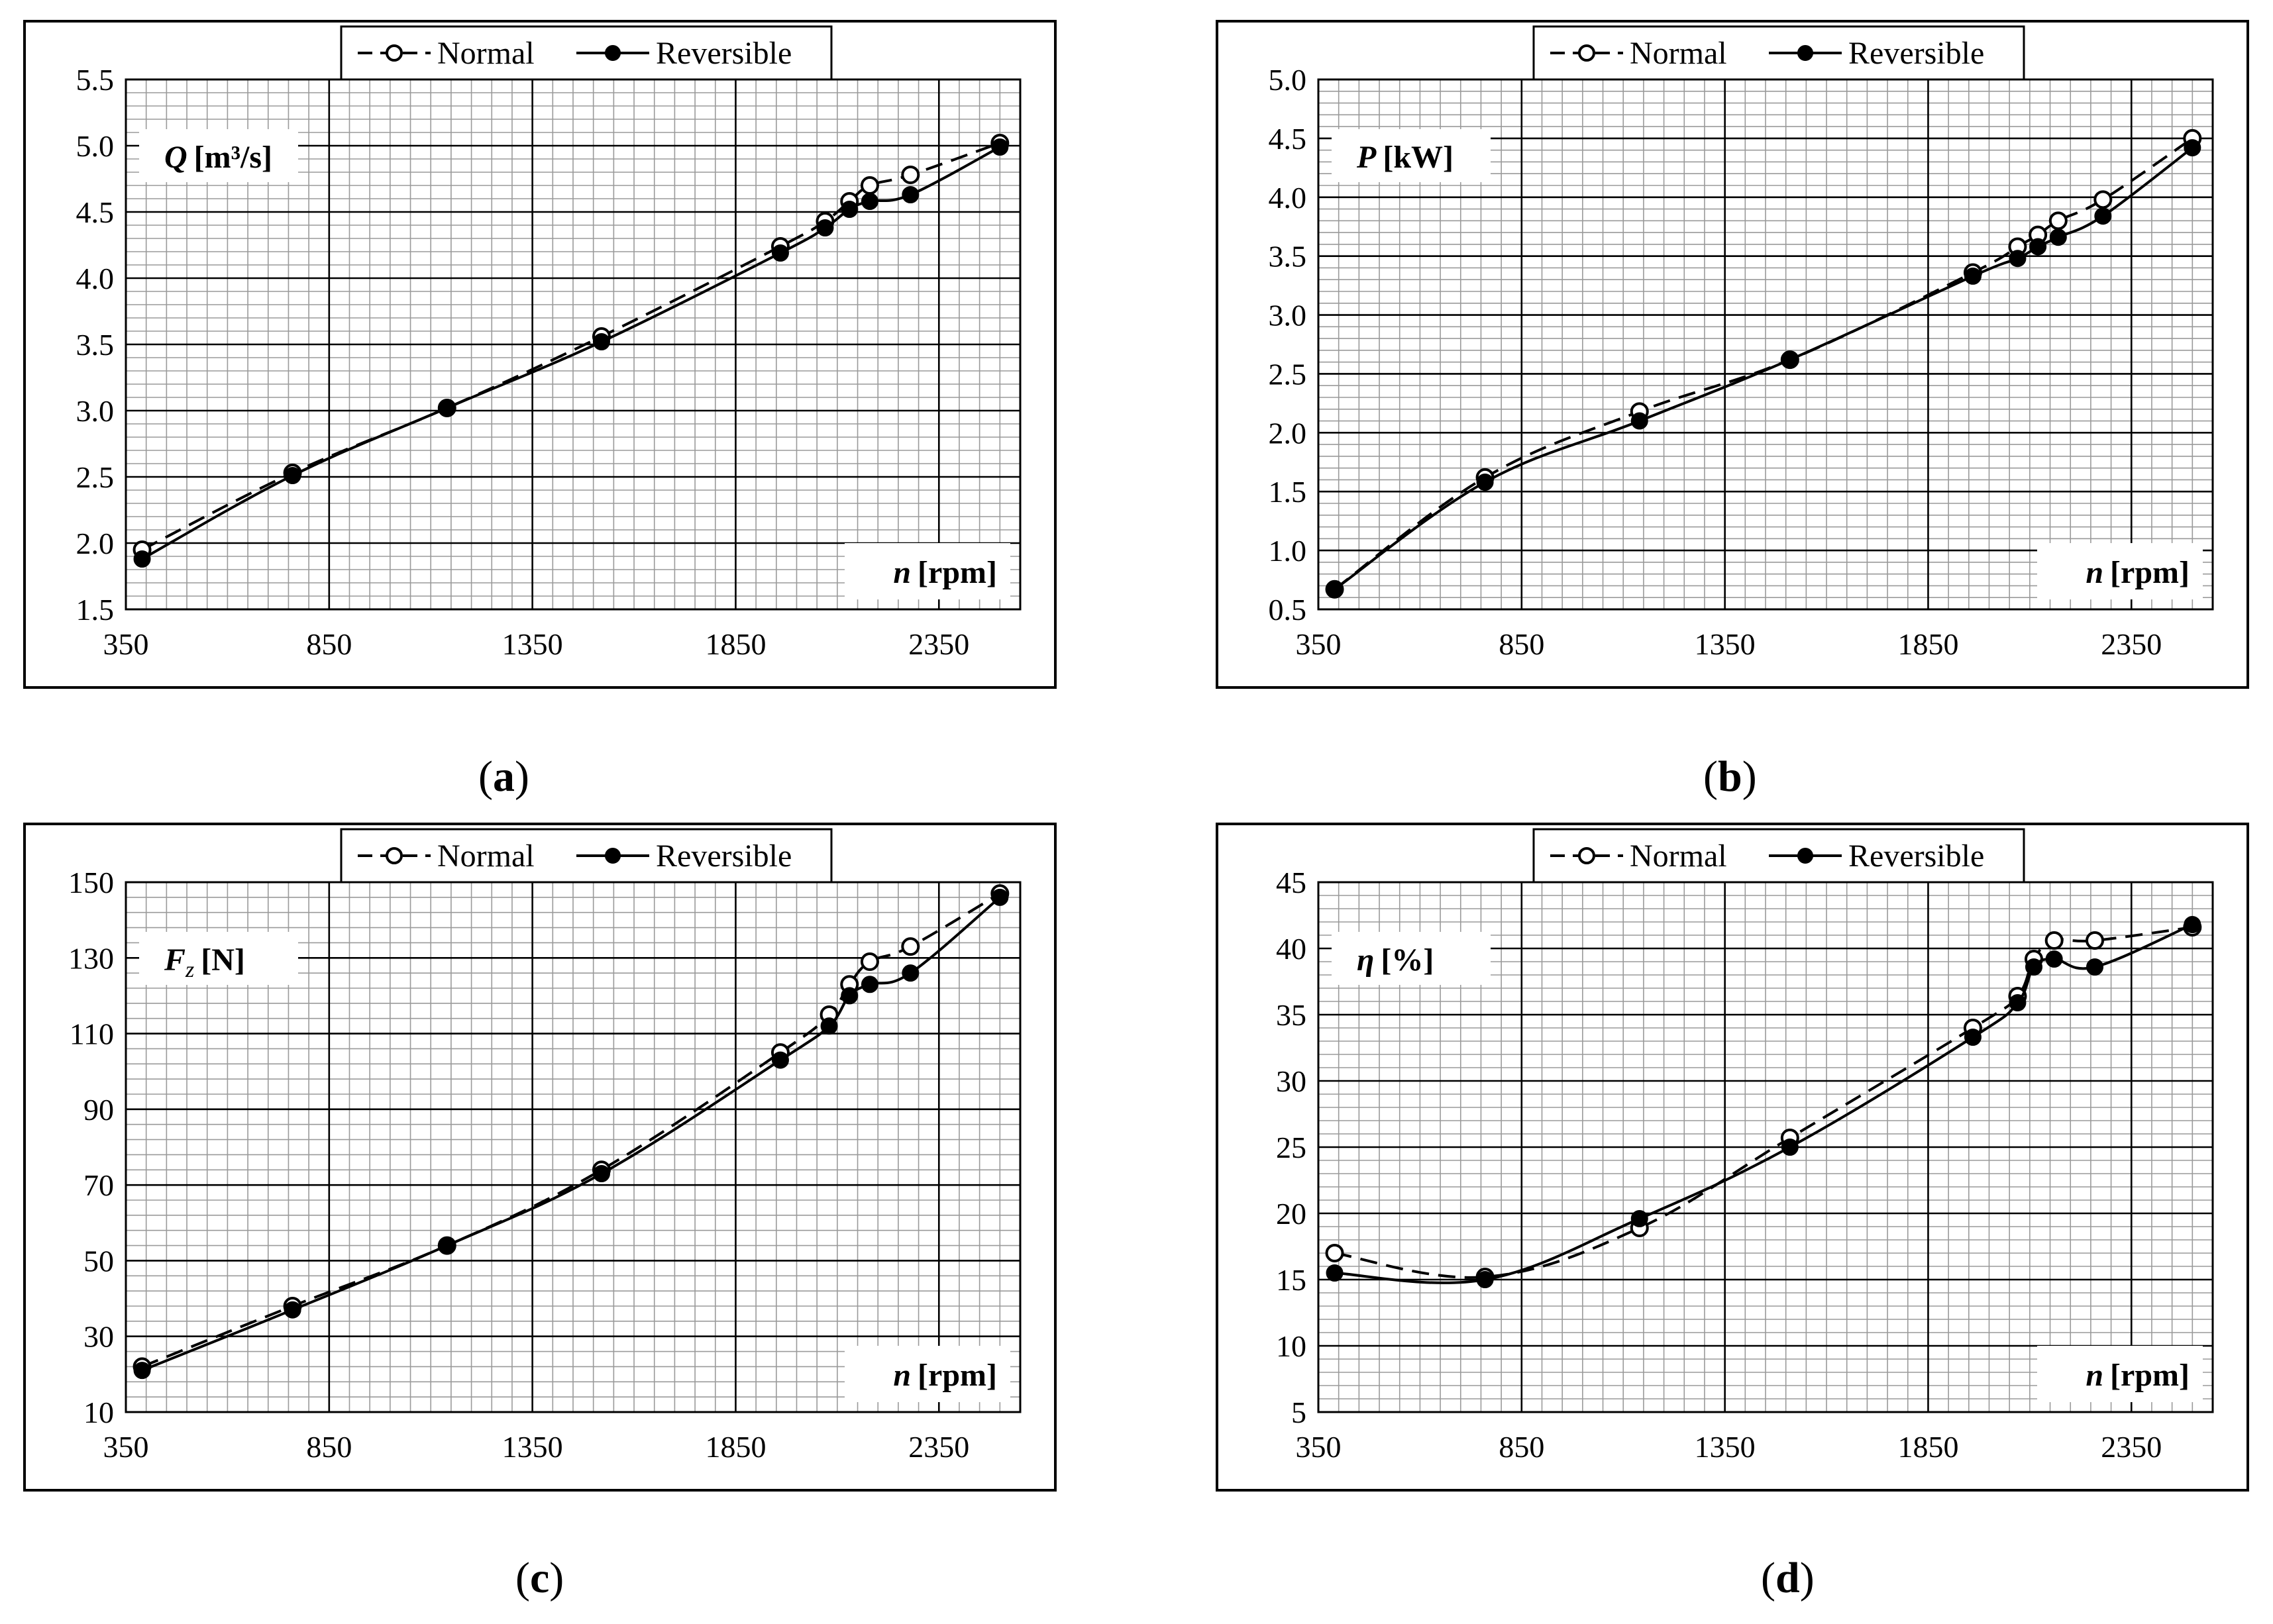 The image size is (2273, 1624). What do you see at coordinates (91, 958) in the screenshot?
I see `y-tick-label: 130` at bounding box center [91, 958].